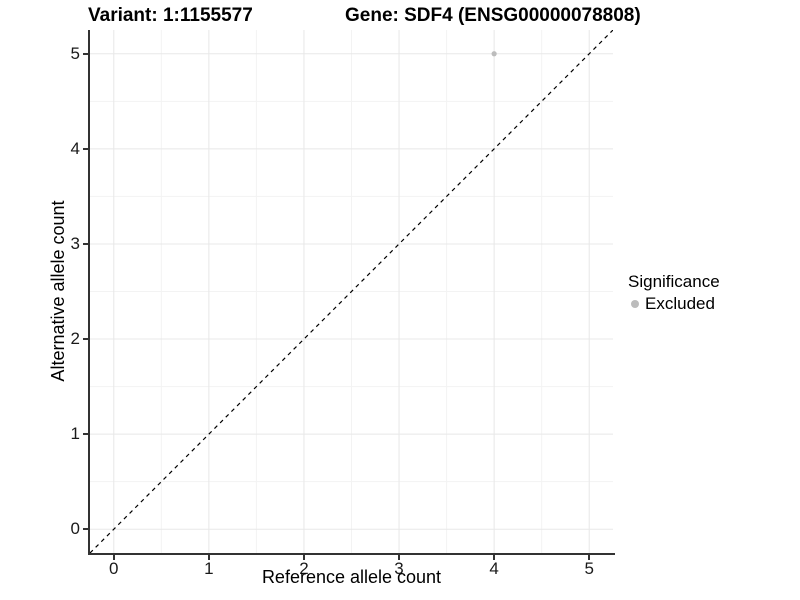 Image resolution: width=800 pixels, height=600 pixels. I want to click on y-tick-label: 2, so click(75, 339).